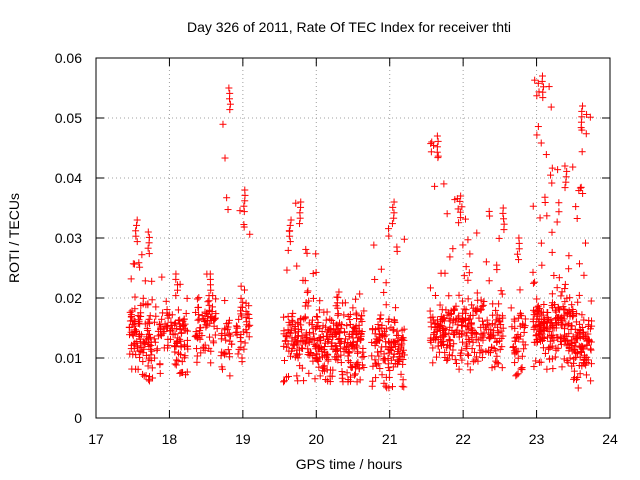  What do you see at coordinates (68, 298) in the screenshot?
I see `y-tick-label: 0.02` at bounding box center [68, 298].